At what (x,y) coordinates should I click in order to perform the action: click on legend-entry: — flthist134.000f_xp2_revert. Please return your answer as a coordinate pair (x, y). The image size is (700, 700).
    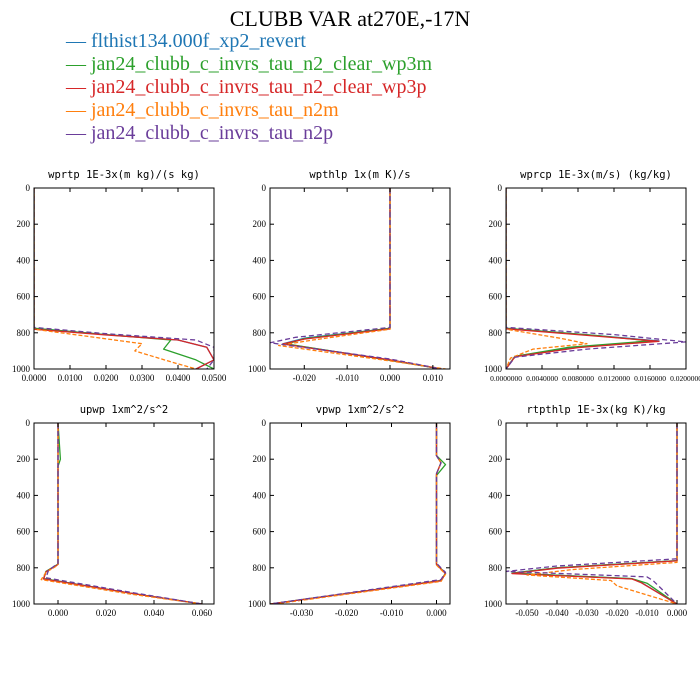
    Looking at the image, I should click on (249, 41).